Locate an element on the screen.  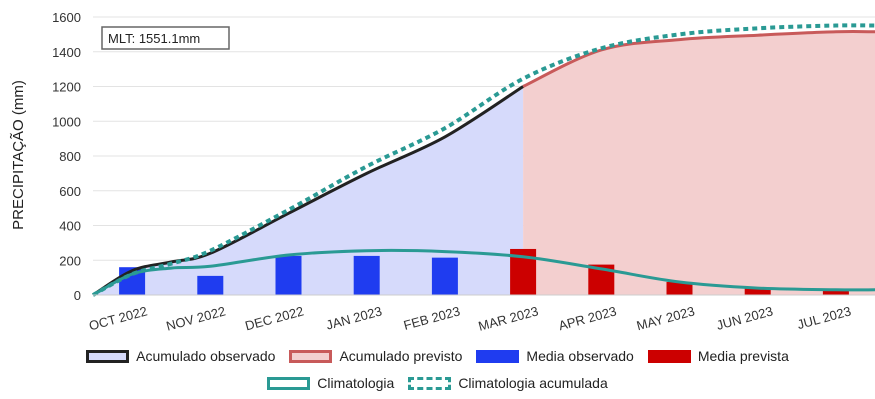
legend-swatch-media-prevista is located at coordinates (669, 356).